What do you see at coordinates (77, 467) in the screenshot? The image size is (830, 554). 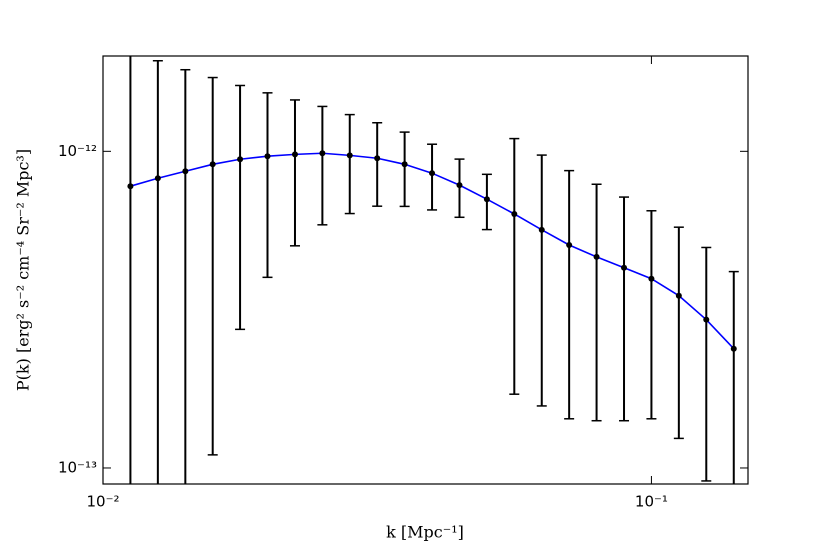 I see `y-tick-label: 10⁻¹³` at bounding box center [77, 467].